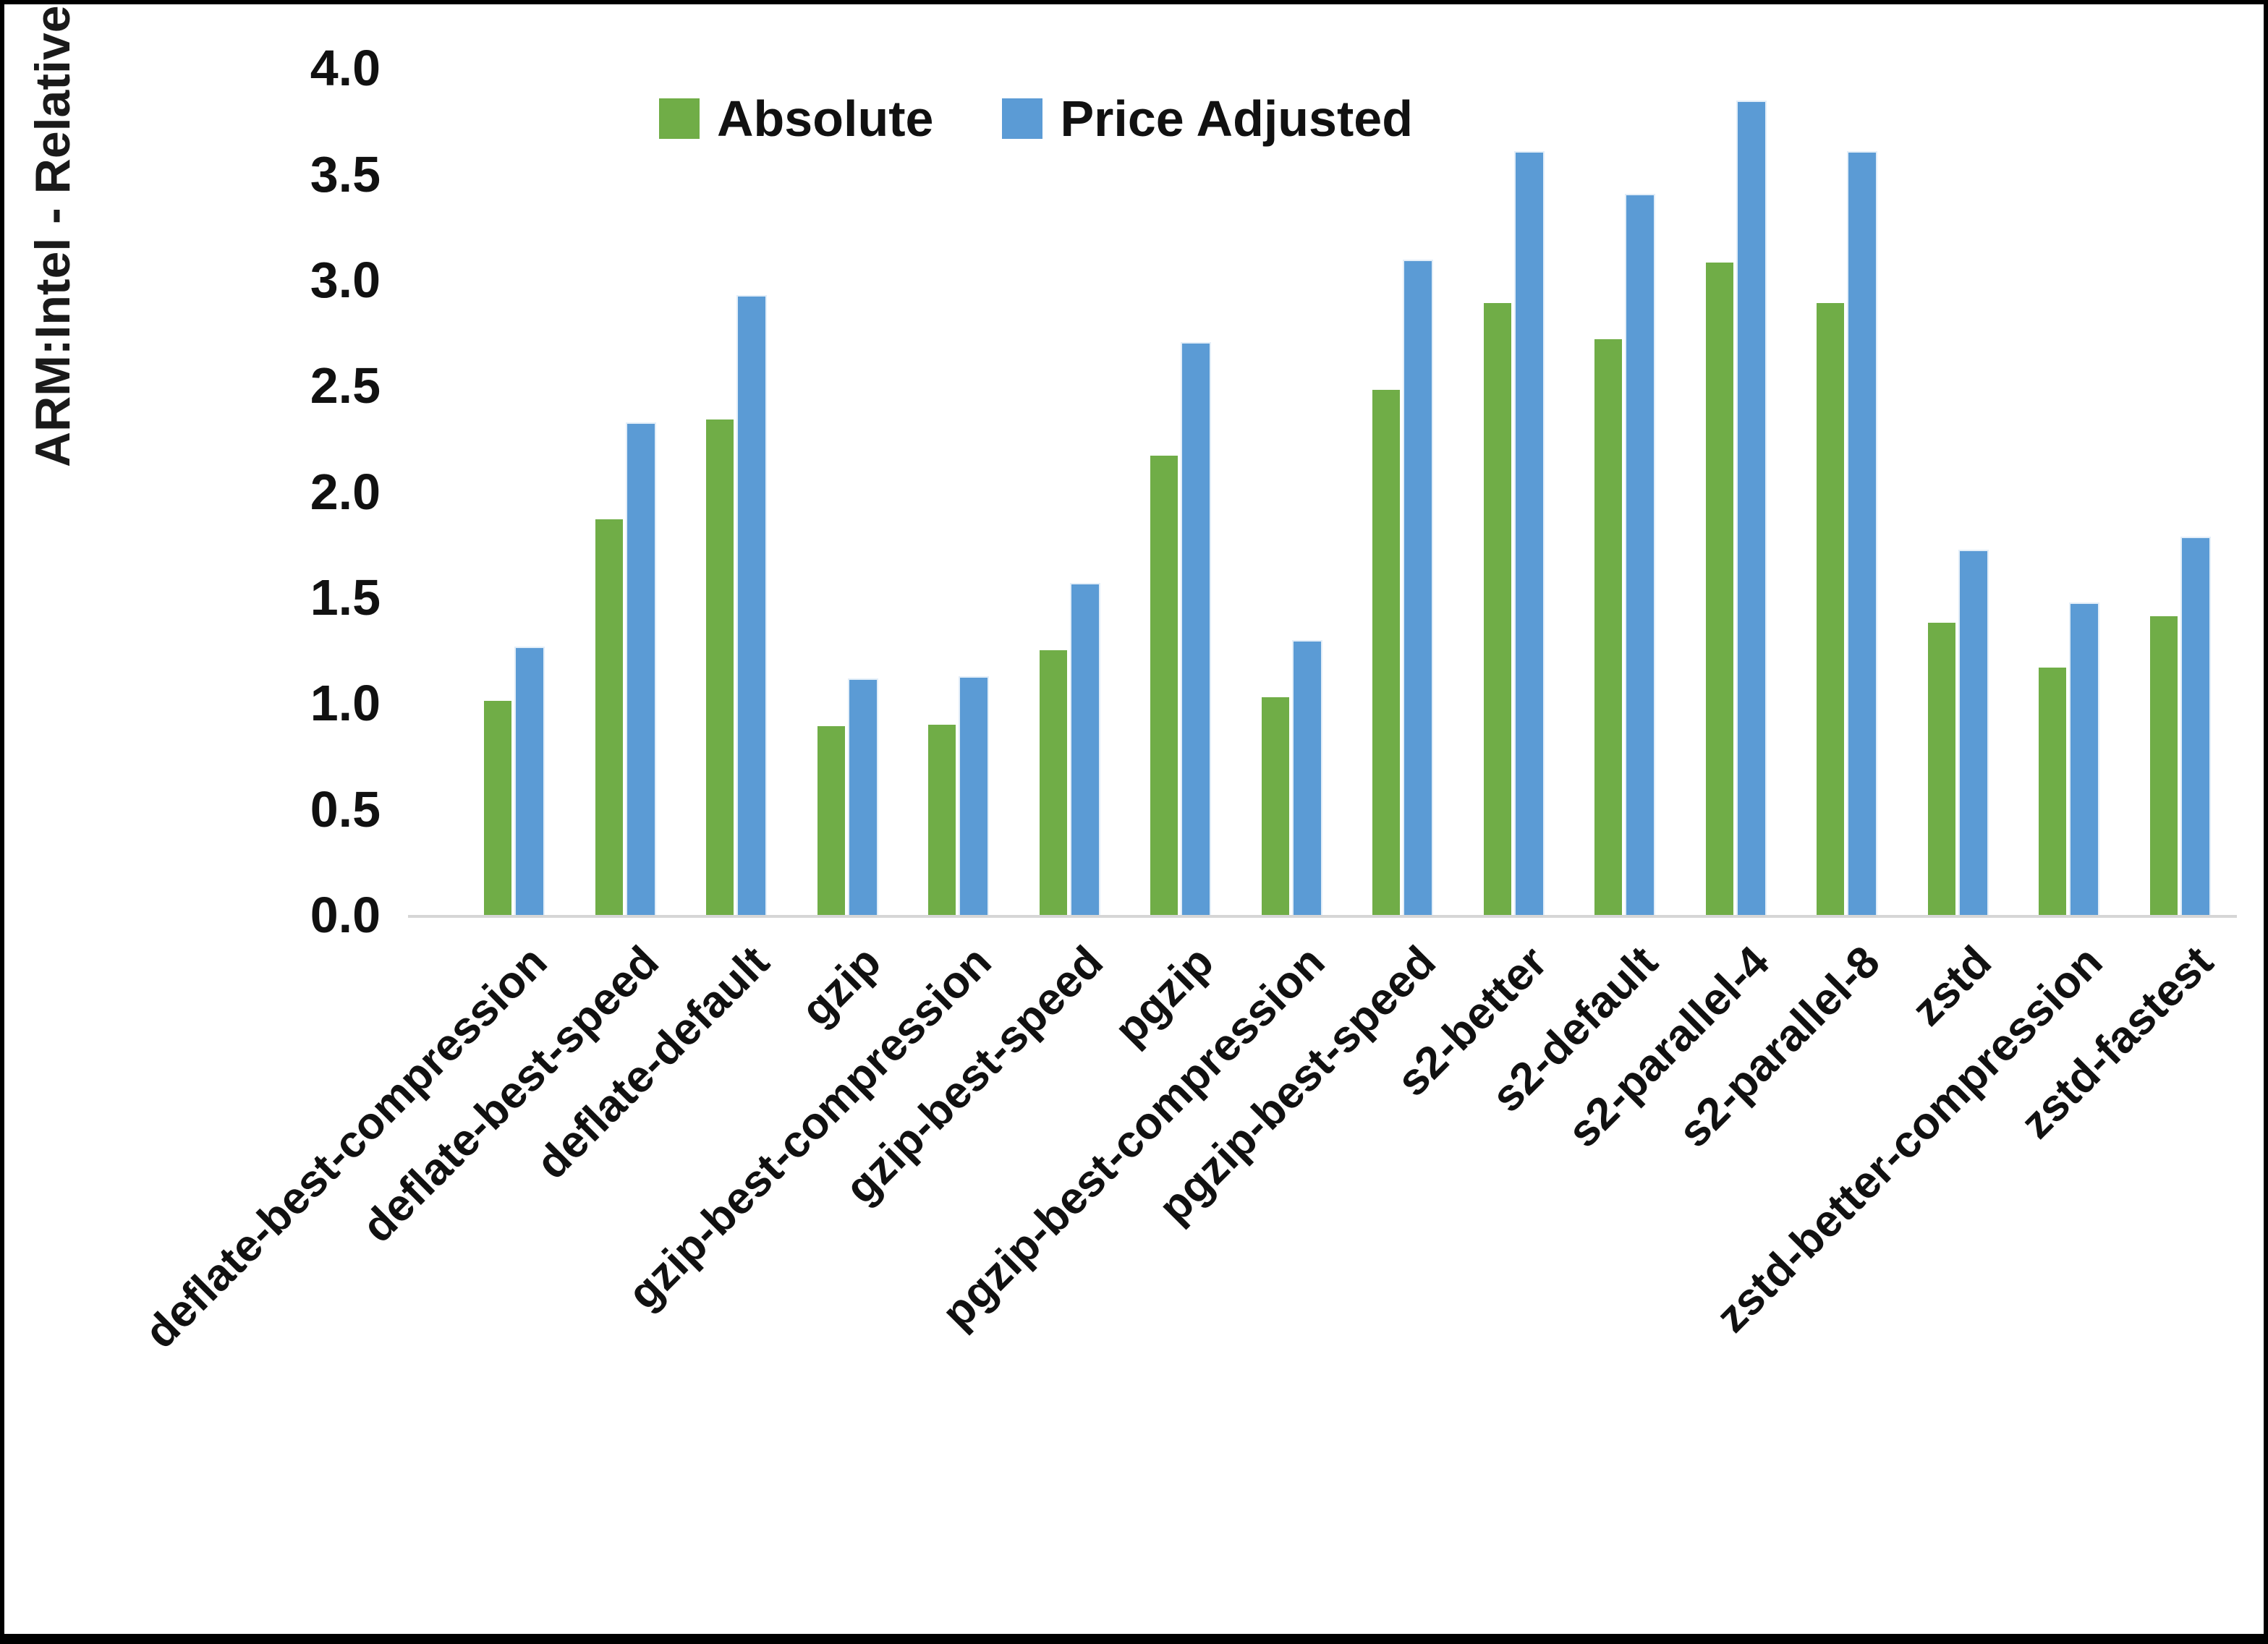 This screenshot has height=1644, width=2268. I want to click on bar-deflate-best-compression-price-adjusted, so click(529, 781).